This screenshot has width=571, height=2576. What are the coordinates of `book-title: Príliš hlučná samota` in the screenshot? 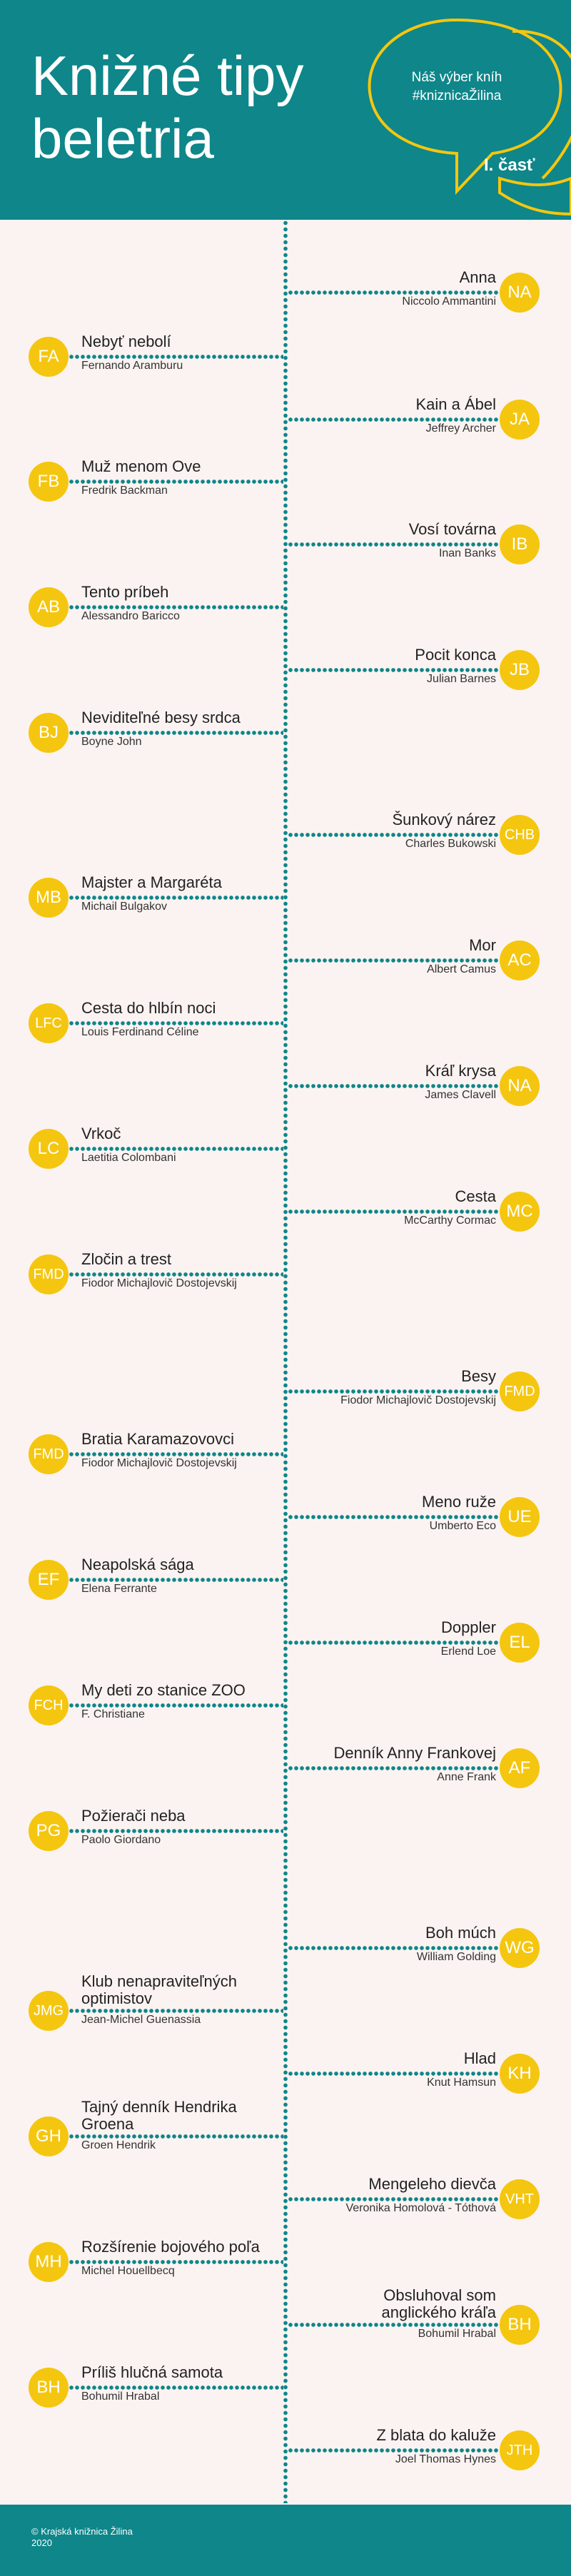 It's located at (152, 2372).